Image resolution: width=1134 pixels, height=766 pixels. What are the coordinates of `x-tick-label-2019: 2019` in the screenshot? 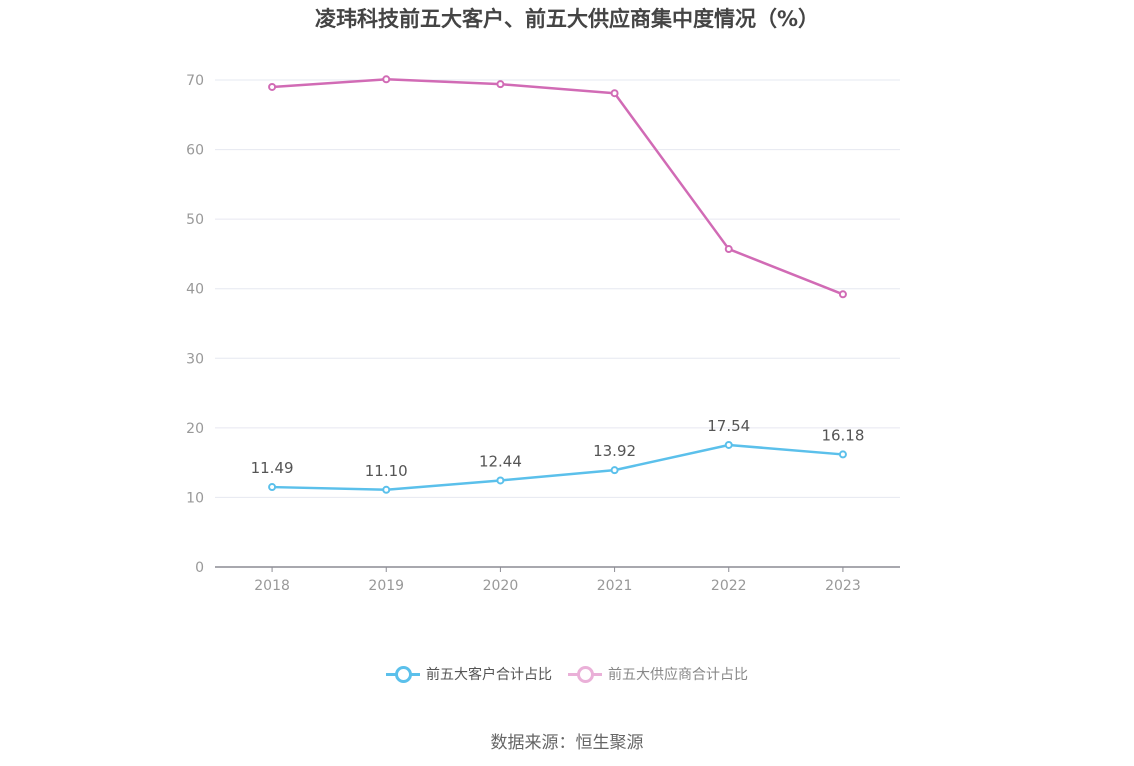 It's located at (386, 586).